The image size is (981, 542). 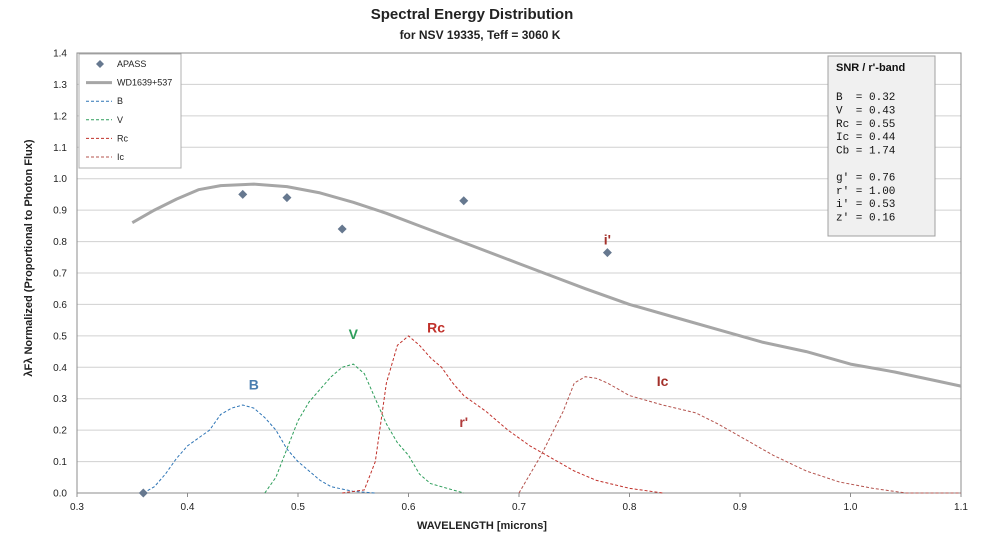 What do you see at coordinates (482, 526) in the screenshot?
I see `x-axis-label: WAVELENGTH [microns]` at bounding box center [482, 526].